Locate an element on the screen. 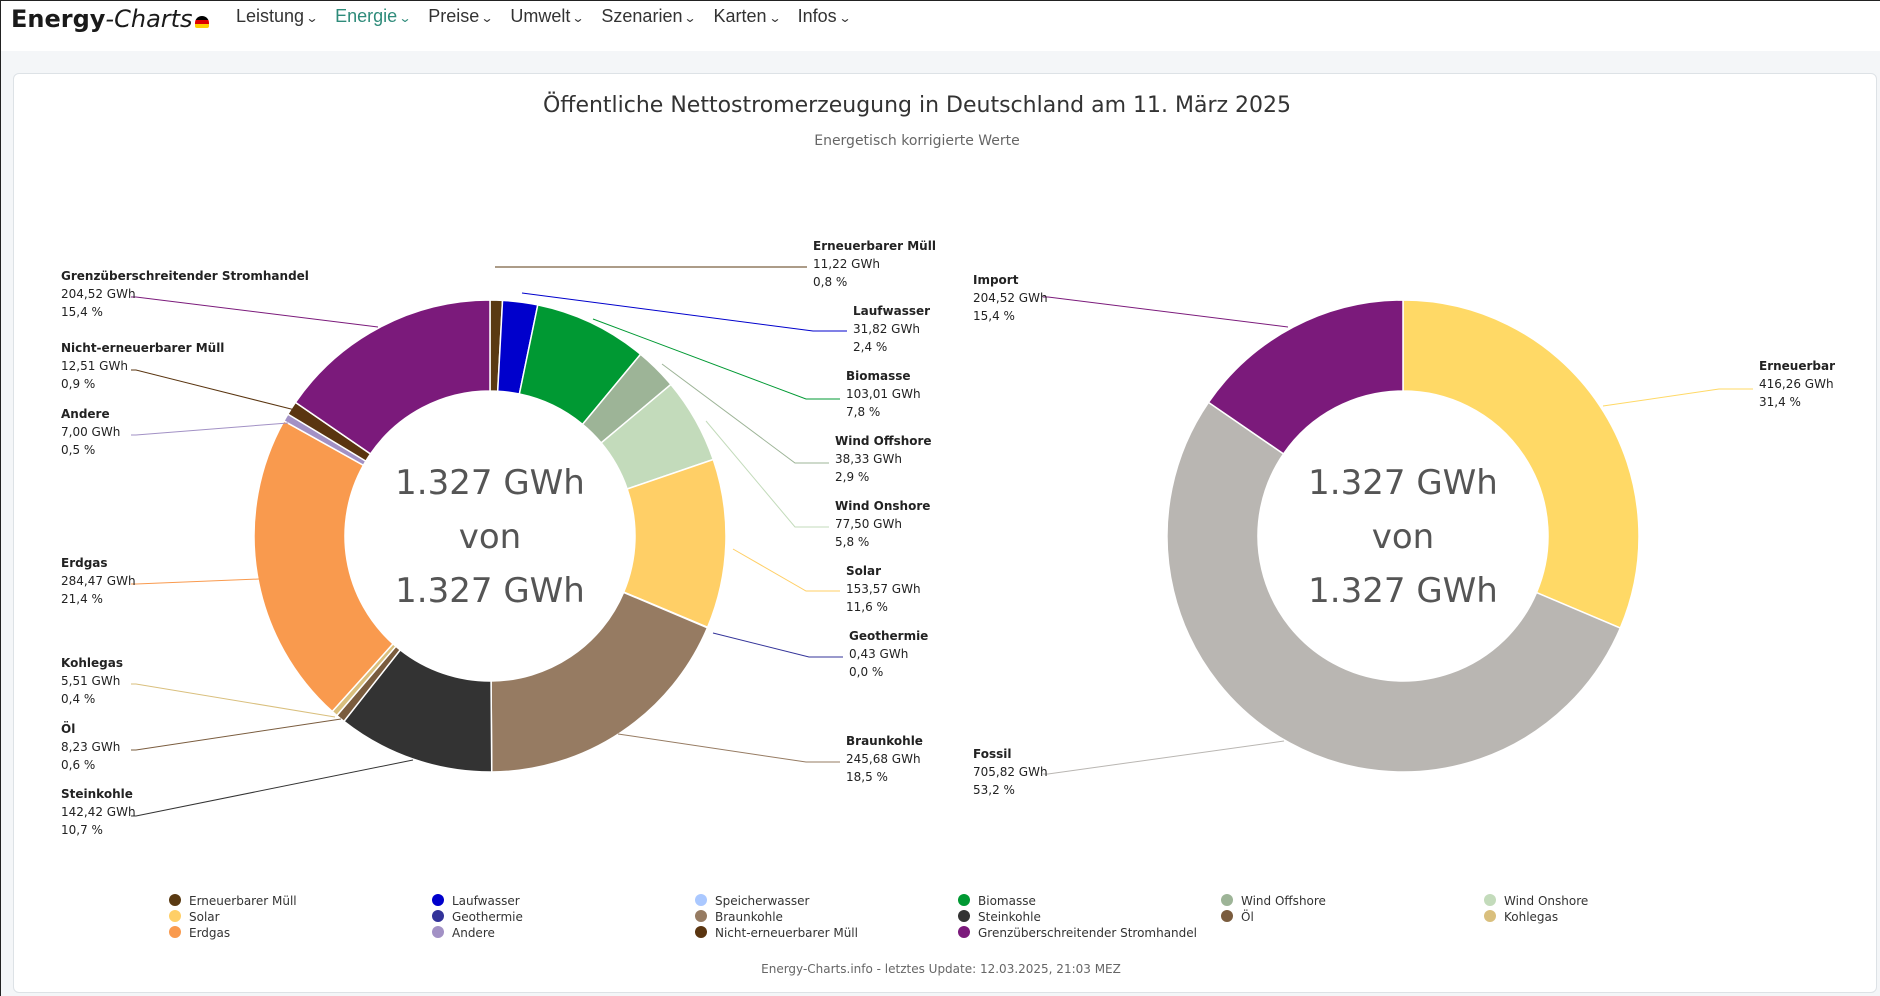  slice-label-value: 11,22 GWh is located at coordinates (846, 264).